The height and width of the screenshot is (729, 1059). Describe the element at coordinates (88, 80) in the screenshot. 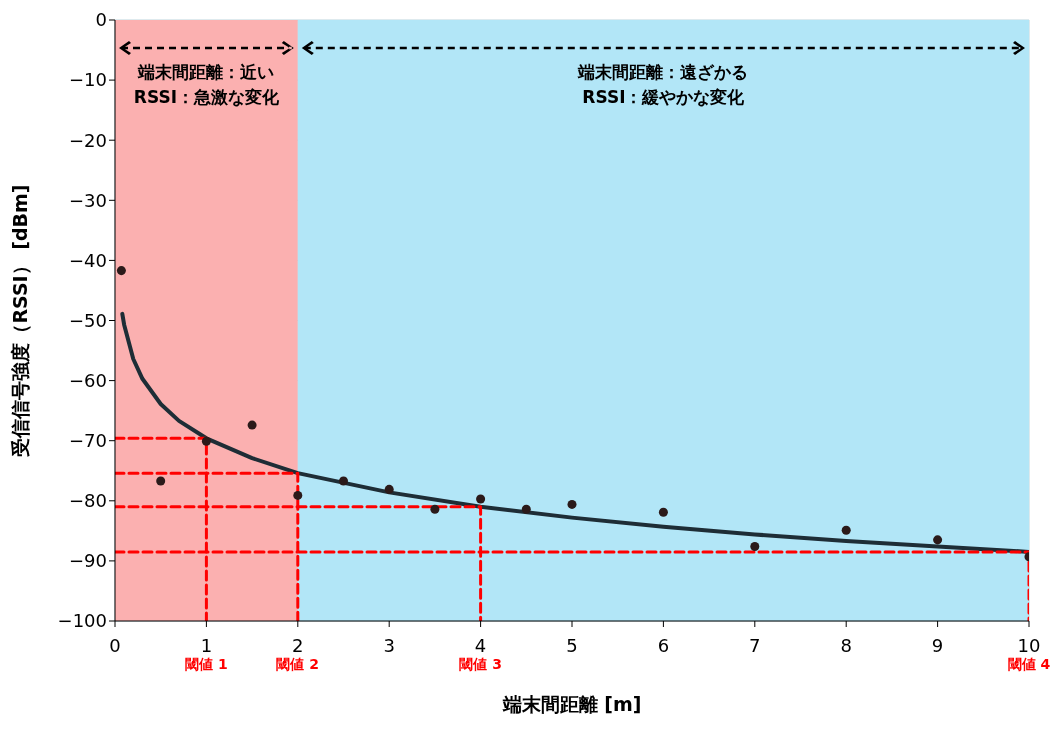

I see `y-tick-label: −10` at that location.